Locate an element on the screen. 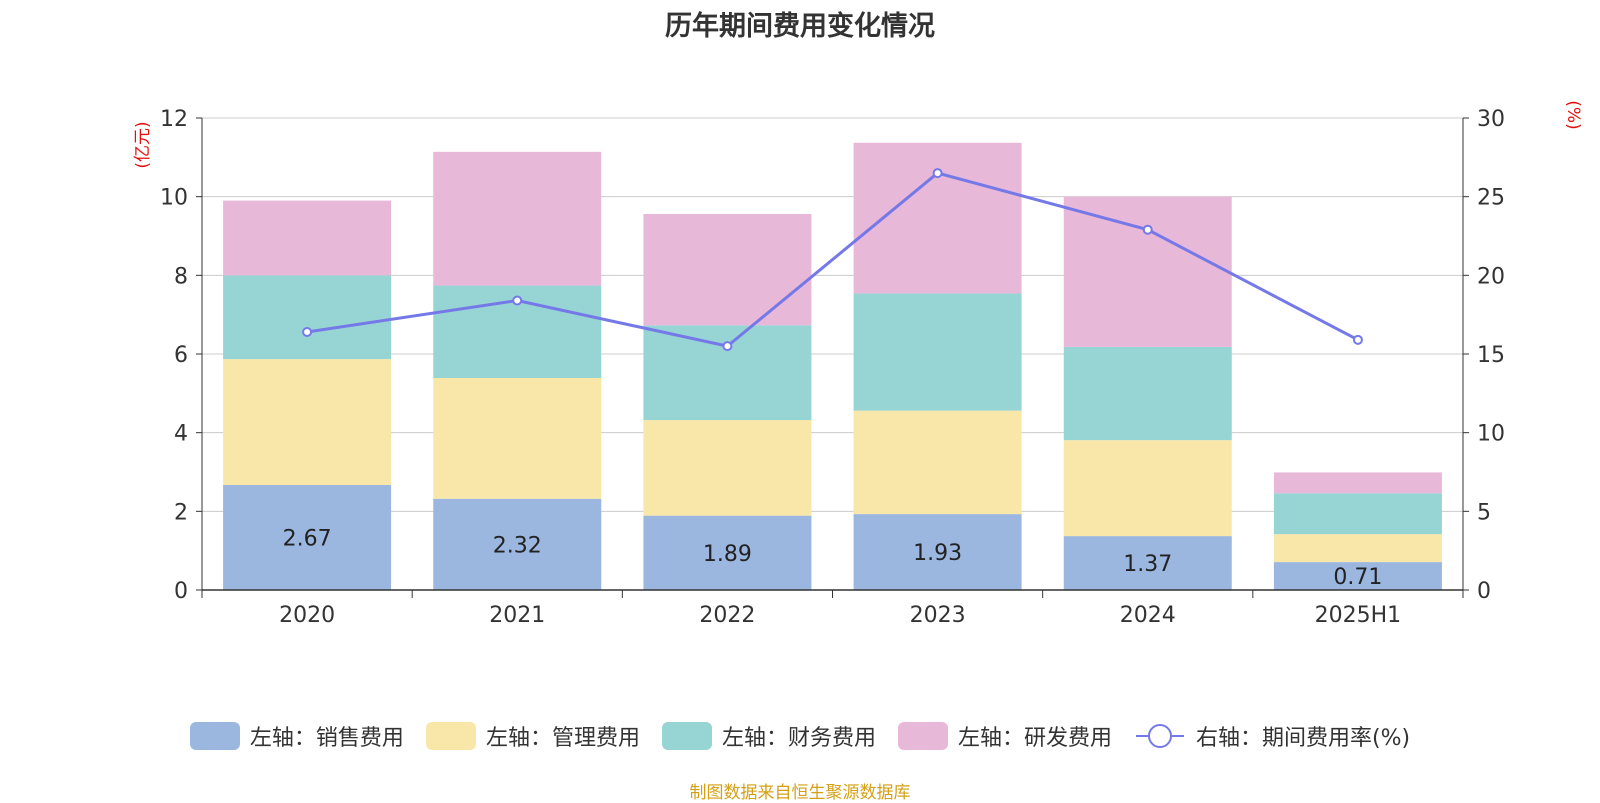 The width and height of the screenshot is (1600, 803). legend-label-sales: 左轴：销售费用 is located at coordinates (326, 738).